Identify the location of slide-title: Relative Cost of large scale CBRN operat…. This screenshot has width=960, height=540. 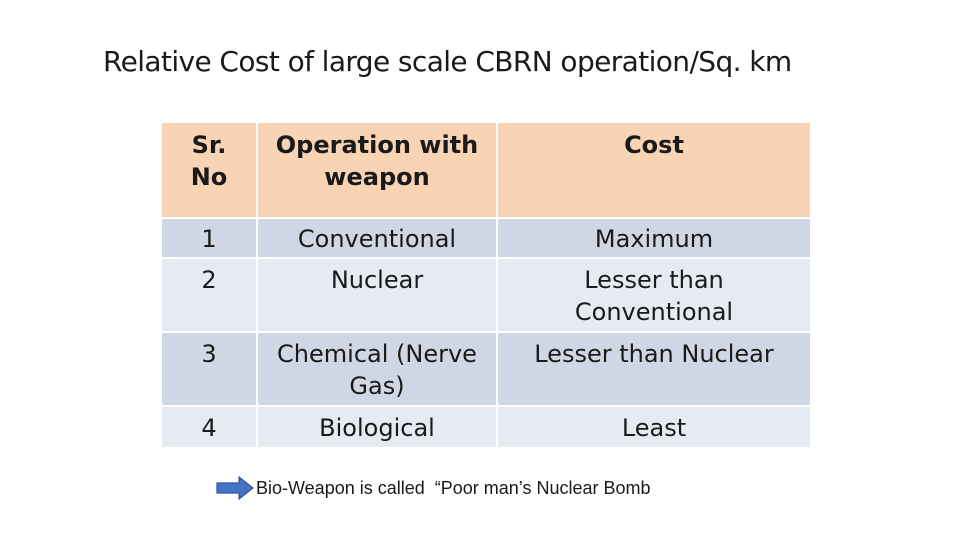
(447, 61).